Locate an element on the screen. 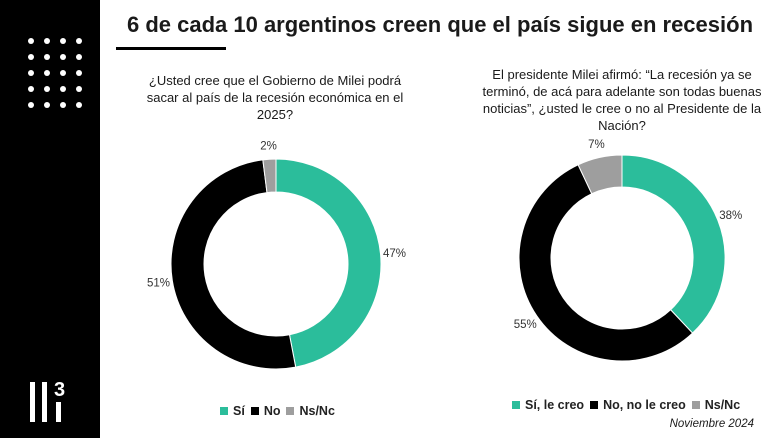 The image size is (780, 438). date-footer: Noviembre 2024 is located at coordinates (711, 424).